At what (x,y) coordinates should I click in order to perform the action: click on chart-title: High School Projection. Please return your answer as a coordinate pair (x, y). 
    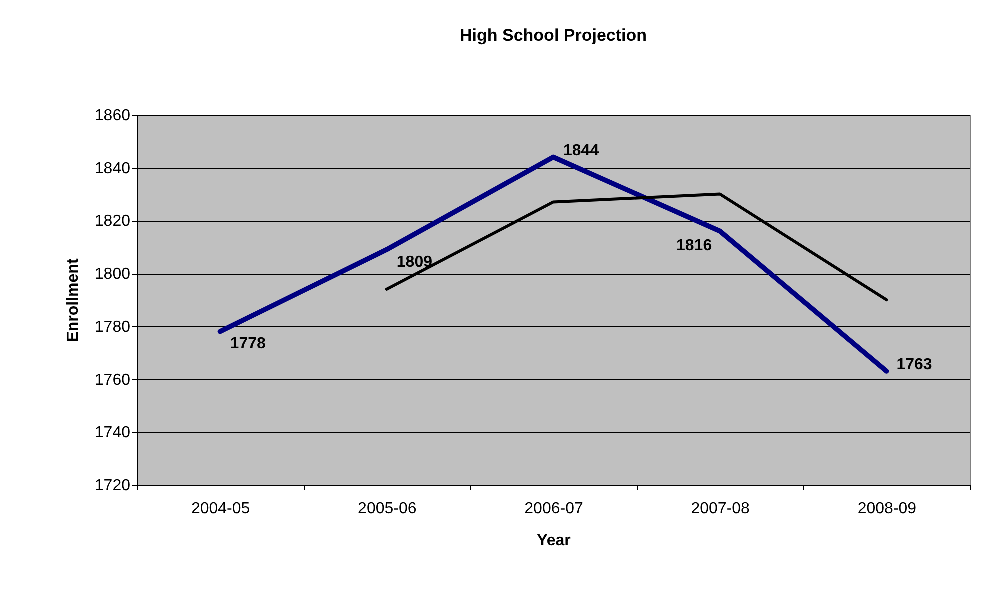
    Looking at the image, I should click on (554, 35).